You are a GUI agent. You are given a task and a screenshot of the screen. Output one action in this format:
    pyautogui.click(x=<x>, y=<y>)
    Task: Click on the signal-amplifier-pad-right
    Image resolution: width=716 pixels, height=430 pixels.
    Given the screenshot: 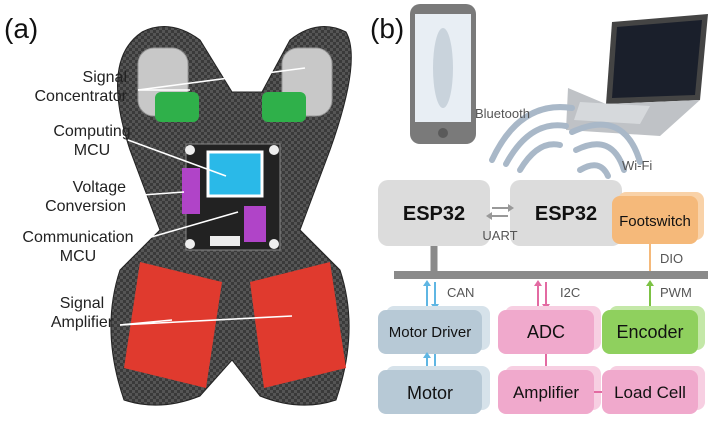 What is the action you would take?
    pyautogui.click(x=298, y=325)
    